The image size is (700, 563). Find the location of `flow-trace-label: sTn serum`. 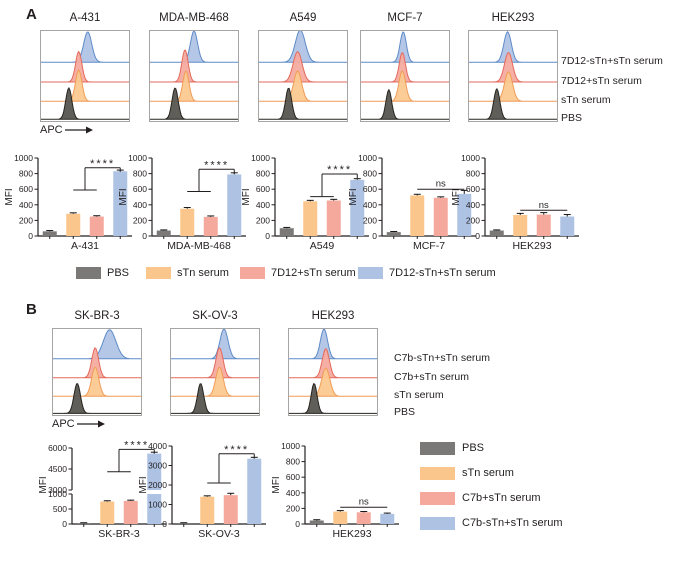

flow-trace-label: sTn serum is located at coordinates (419, 395).